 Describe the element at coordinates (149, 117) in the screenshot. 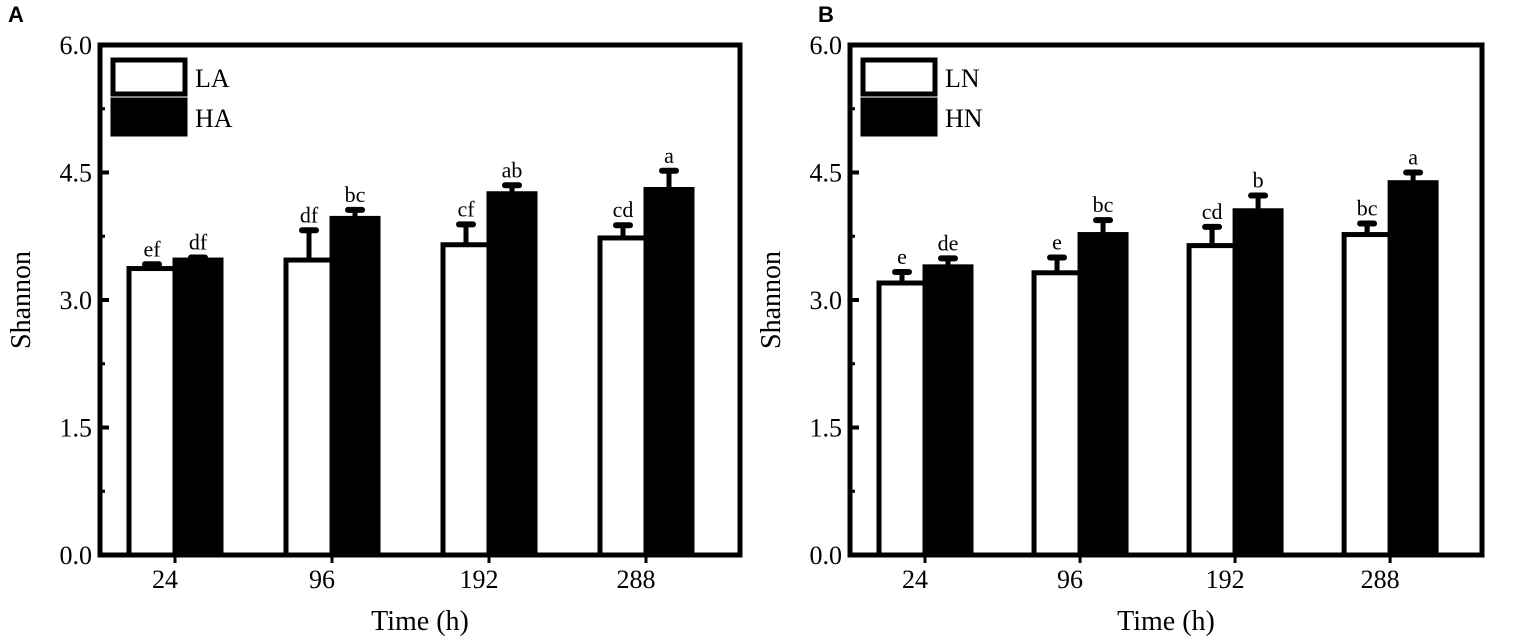

I see `legend-swatch-ha` at that location.